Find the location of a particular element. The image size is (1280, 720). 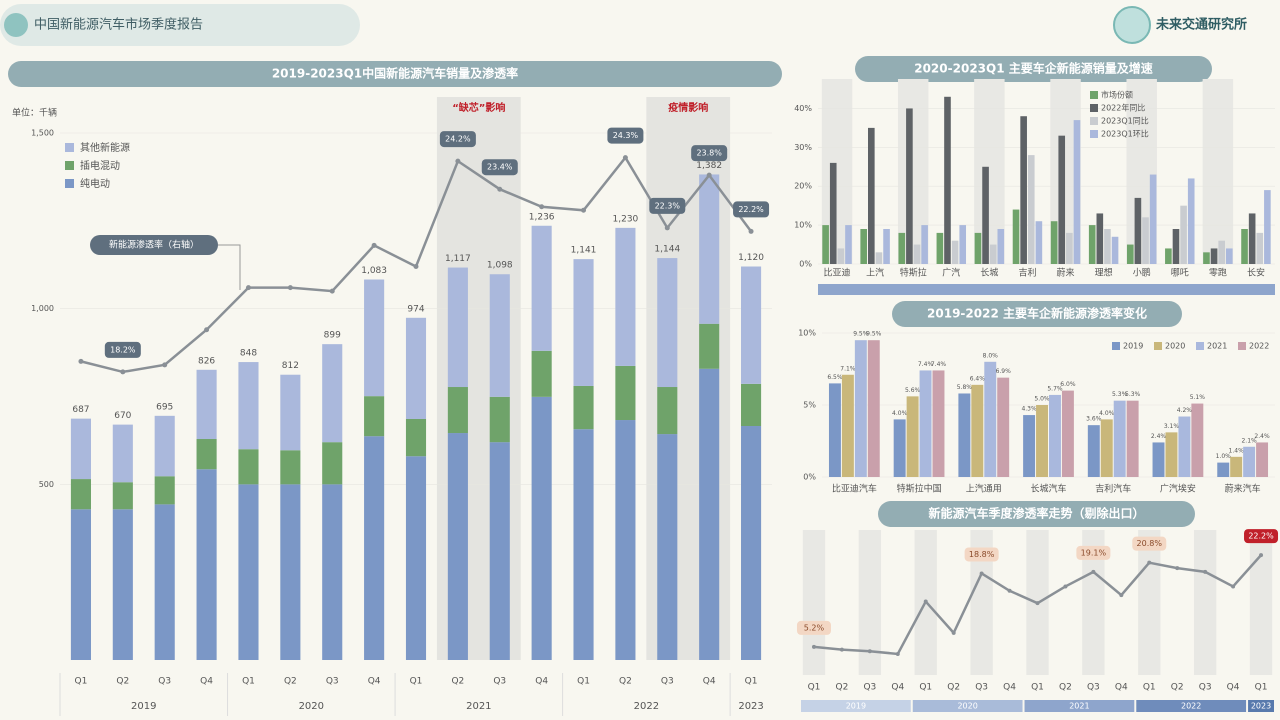

chart-title: 2020-2023Q1 主要车企新能源销量及增速 is located at coordinates (1033, 68).